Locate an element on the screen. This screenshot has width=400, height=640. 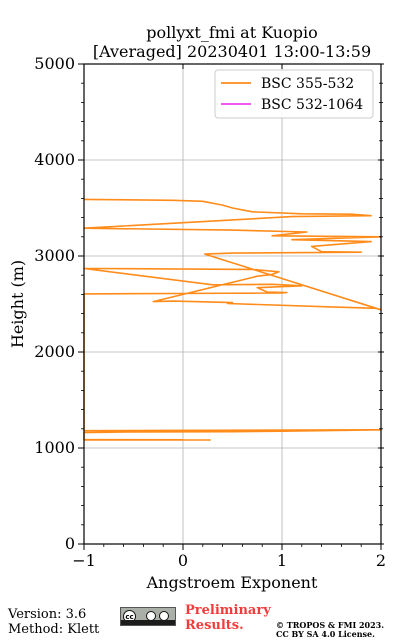
x-tick-label: 0 is located at coordinates (183, 560).